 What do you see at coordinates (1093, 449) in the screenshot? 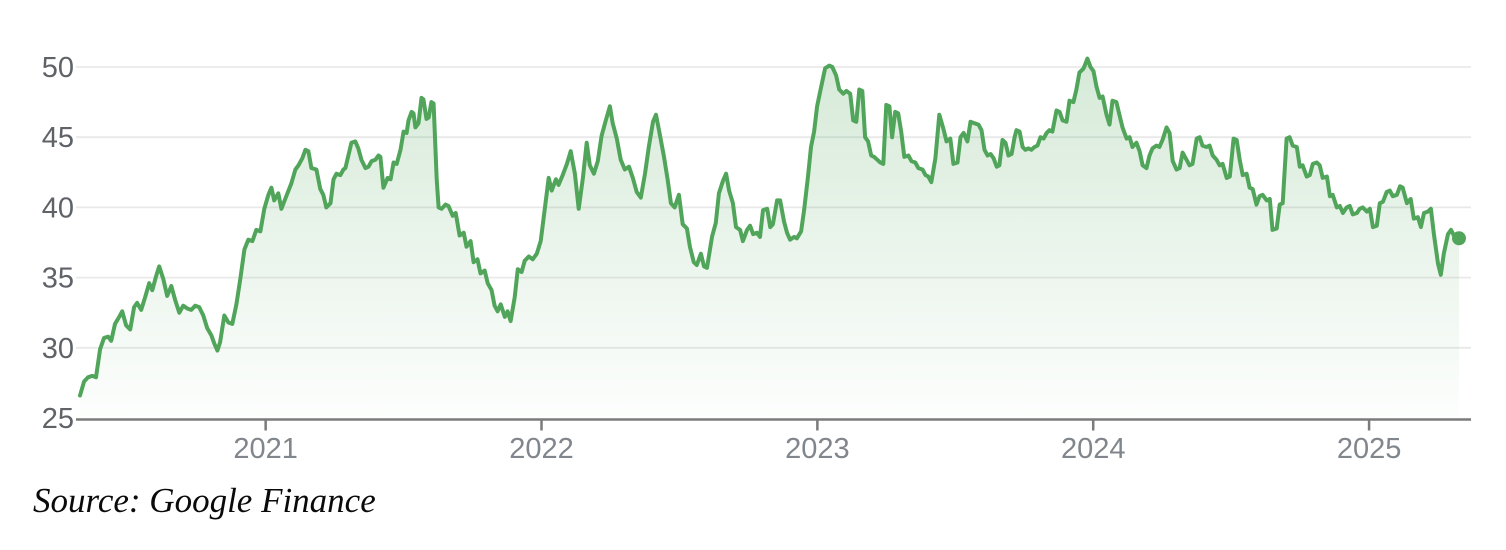
I see `x-axis-label-2024: 2024` at bounding box center [1093, 449].